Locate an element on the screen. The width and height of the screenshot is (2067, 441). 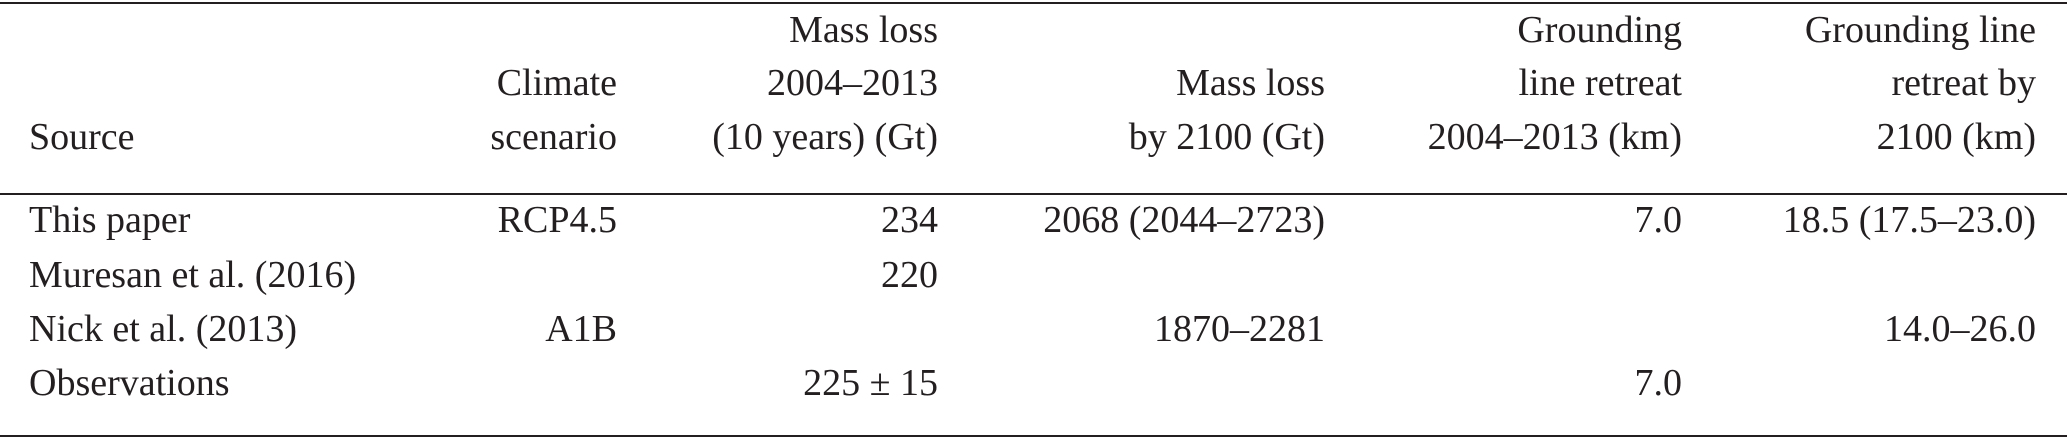
header-cell: (10 years) (Gt) is located at coordinates (825, 137).